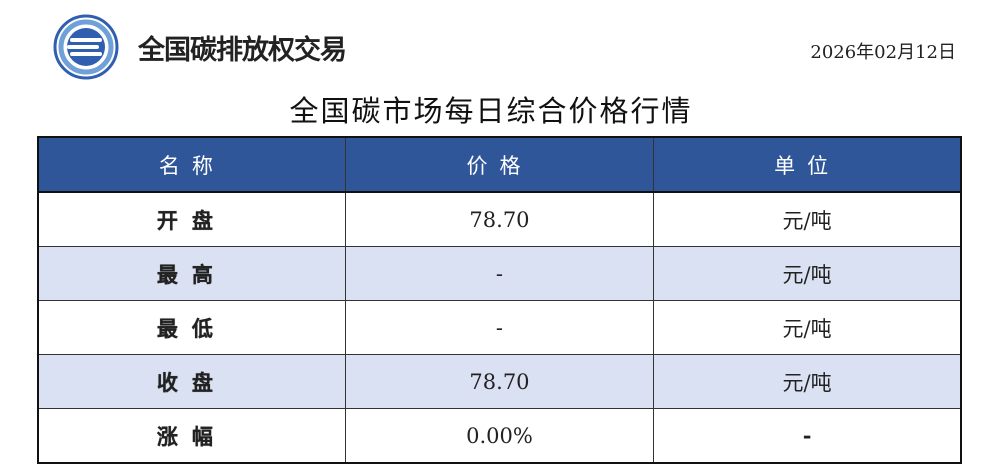 This screenshot has width=982, height=474. I want to click on column-header-name: 名称, so click(191, 164).